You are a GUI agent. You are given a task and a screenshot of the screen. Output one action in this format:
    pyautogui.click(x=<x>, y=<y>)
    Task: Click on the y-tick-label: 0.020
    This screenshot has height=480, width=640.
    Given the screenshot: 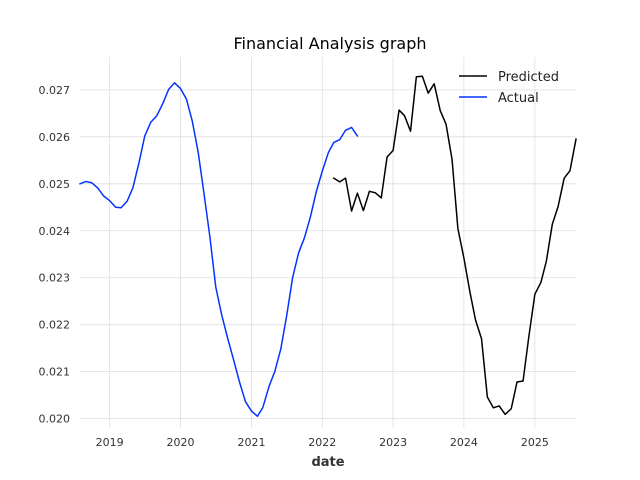 What is the action you would take?
    pyautogui.click(x=55, y=419)
    